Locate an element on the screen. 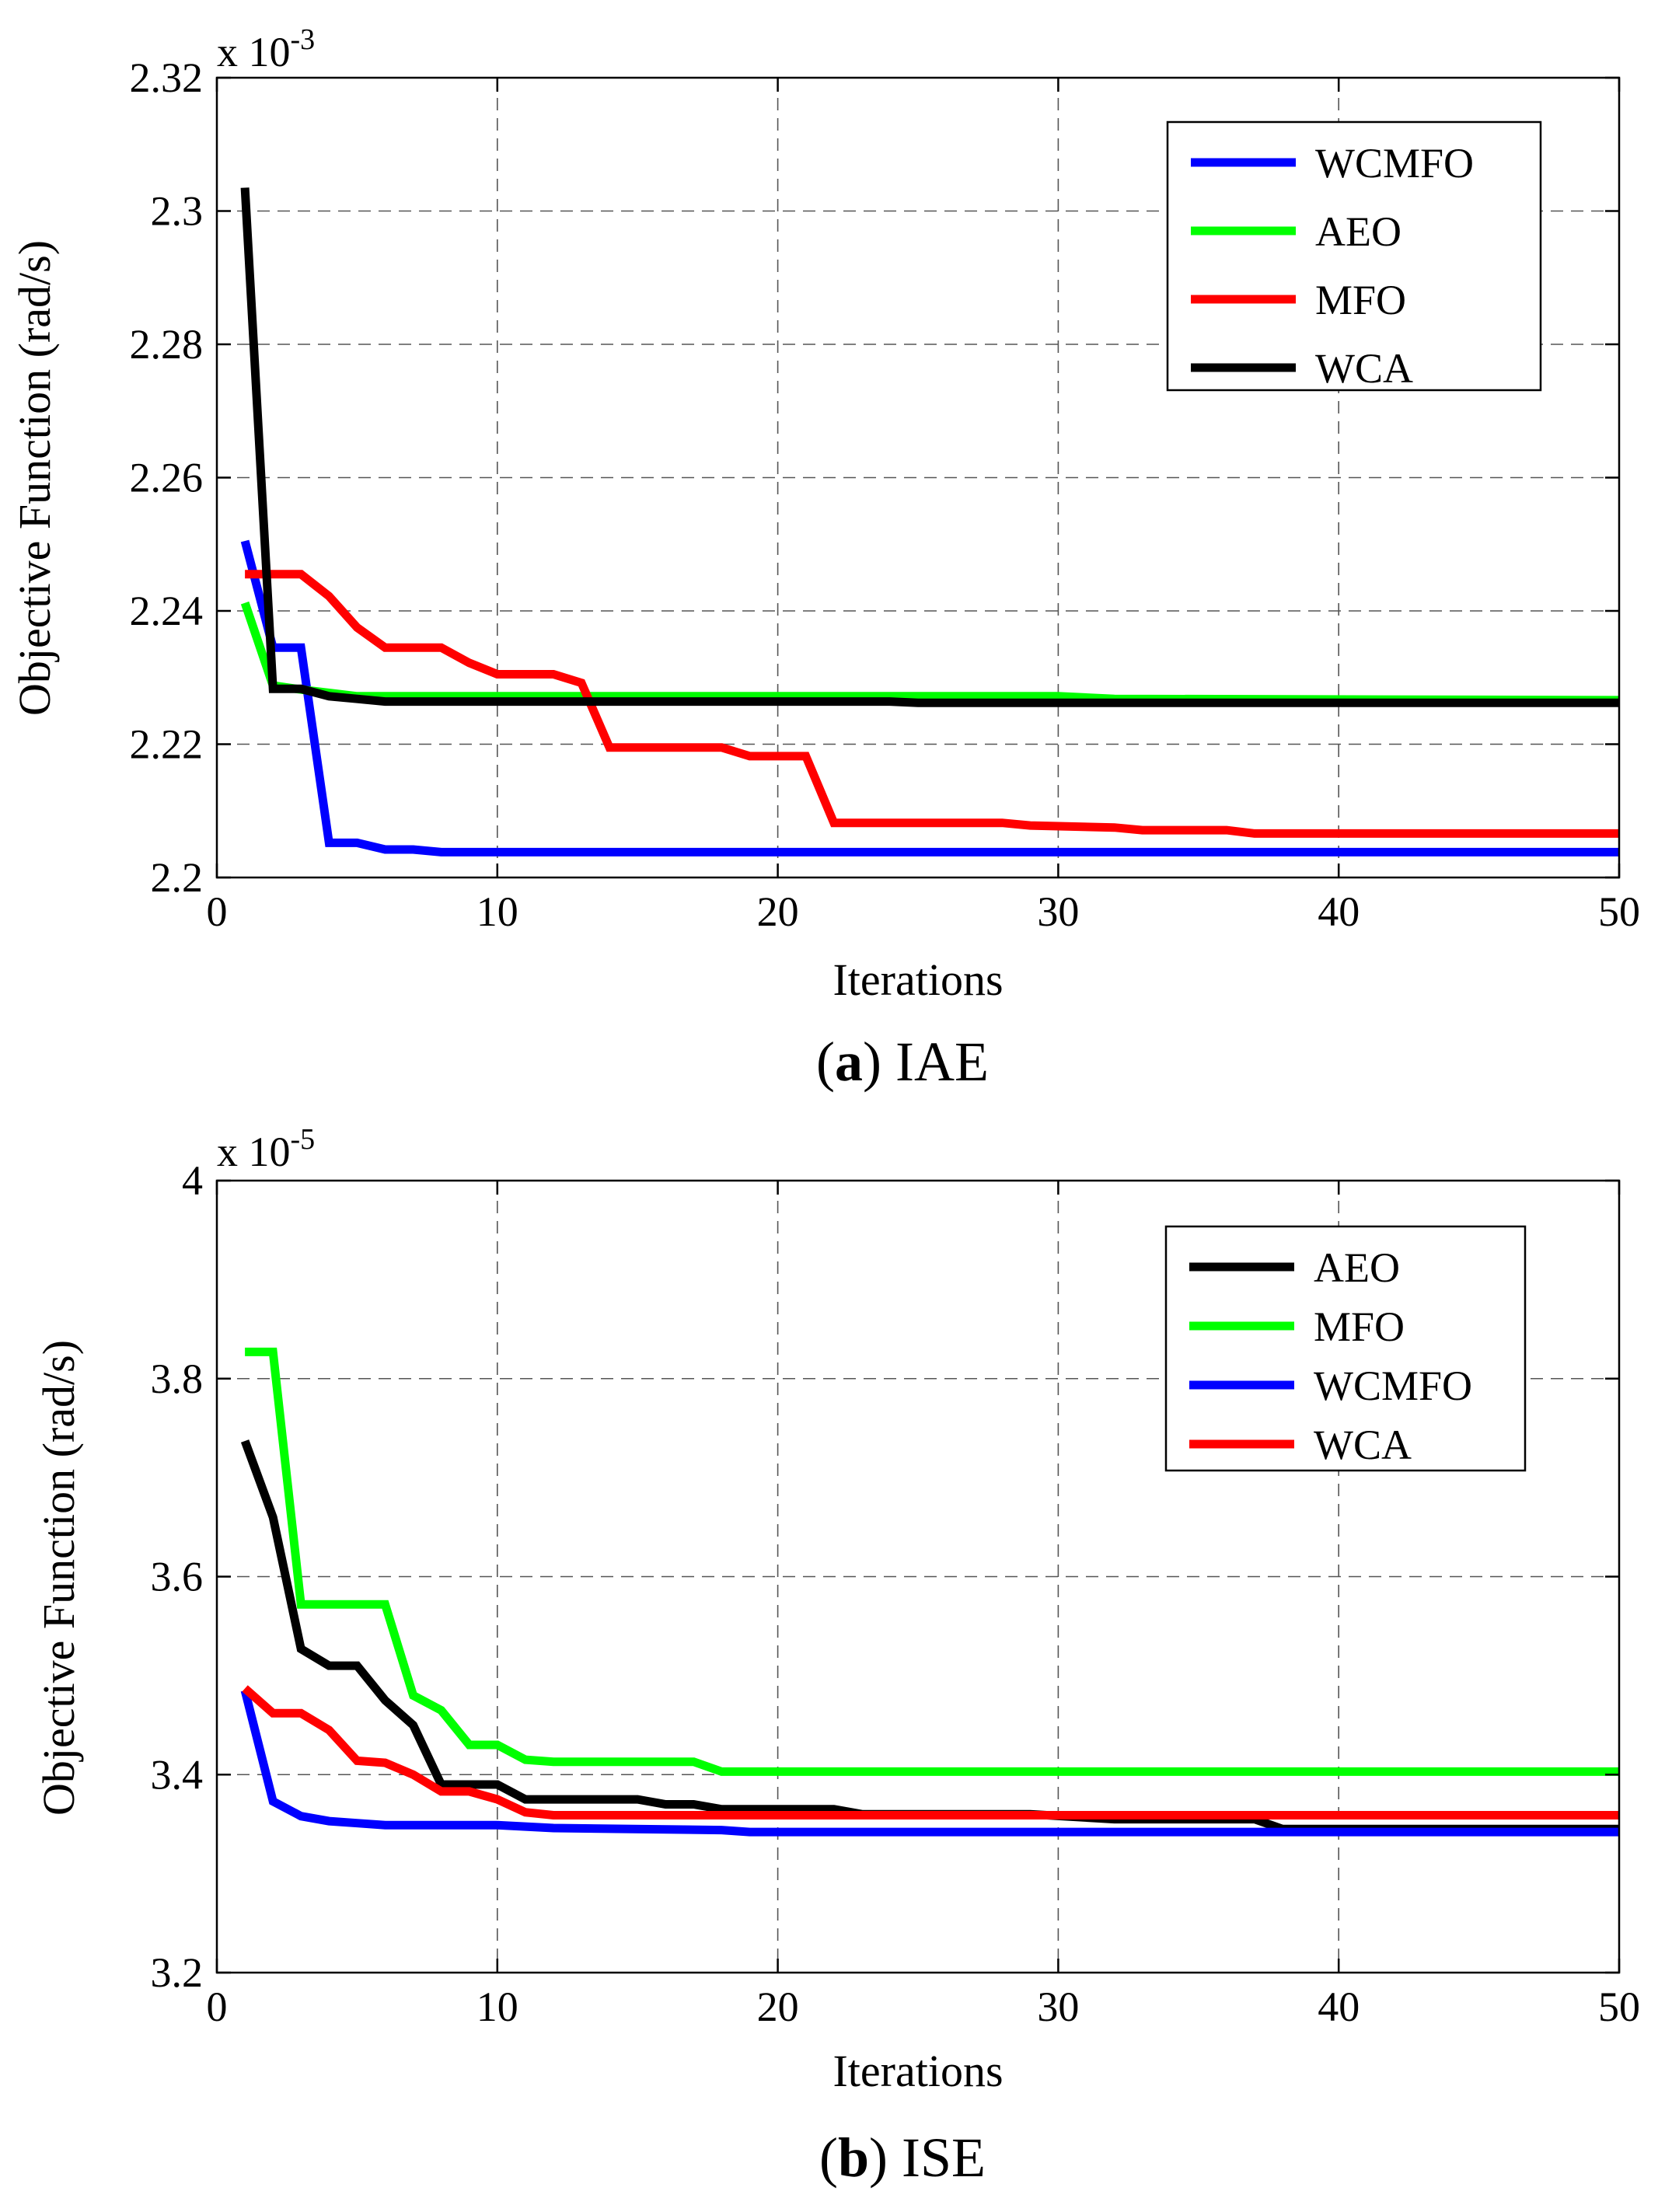  y-tick-label: 2.2 is located at coordinates (177, 877).